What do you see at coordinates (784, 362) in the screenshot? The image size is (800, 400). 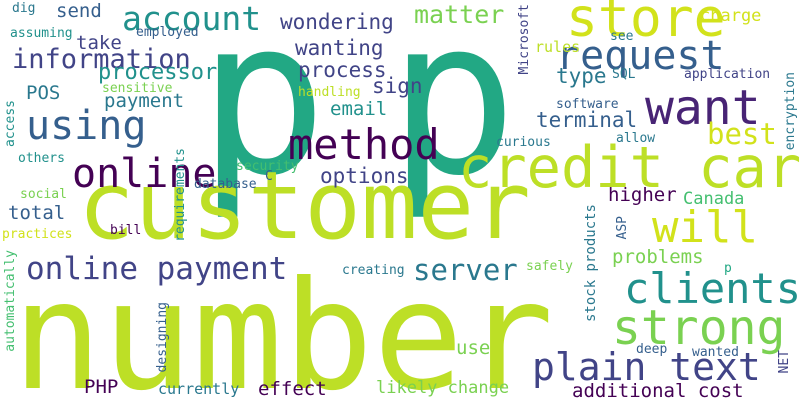 I see `word-net: NET` at bounding box center [784, 362].